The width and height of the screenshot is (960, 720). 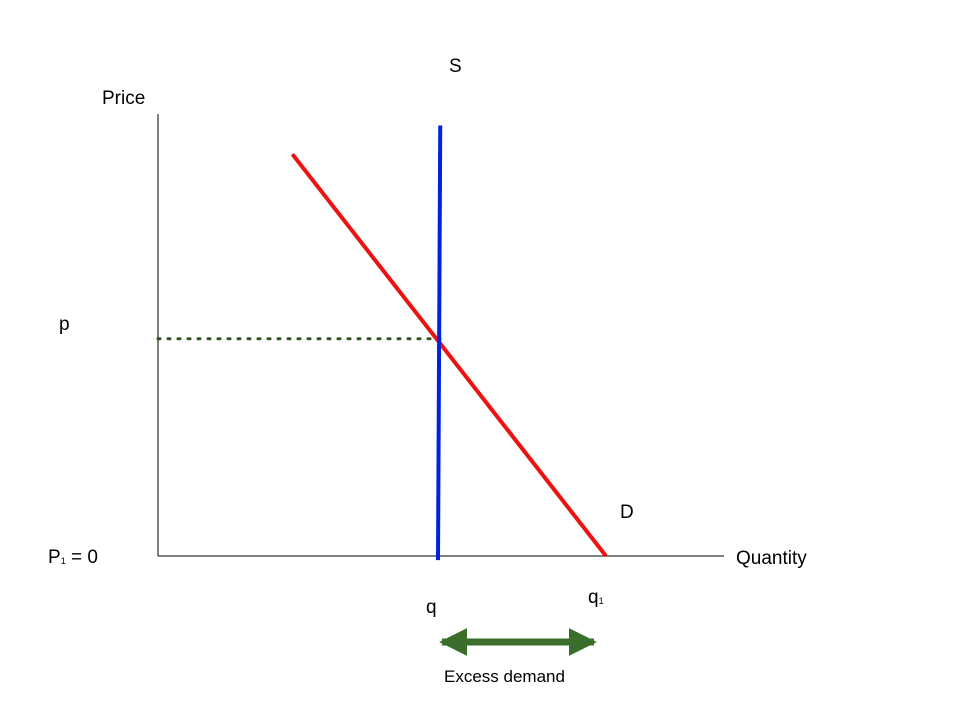 I want to click on supply-label: S, so click(x=455, y=66).